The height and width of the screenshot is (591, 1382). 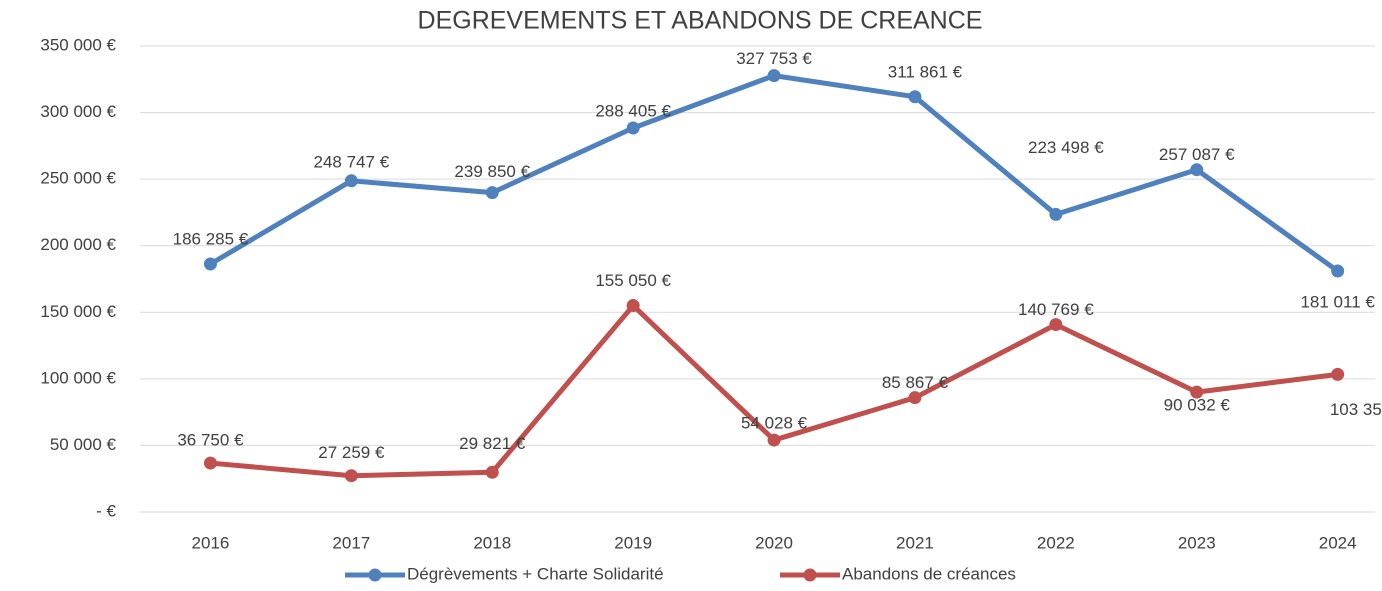 What do you see at coordinates (915, 382) in the screenshot?
I see `data-label: 85 867 €` at bounding box center [915, 382].